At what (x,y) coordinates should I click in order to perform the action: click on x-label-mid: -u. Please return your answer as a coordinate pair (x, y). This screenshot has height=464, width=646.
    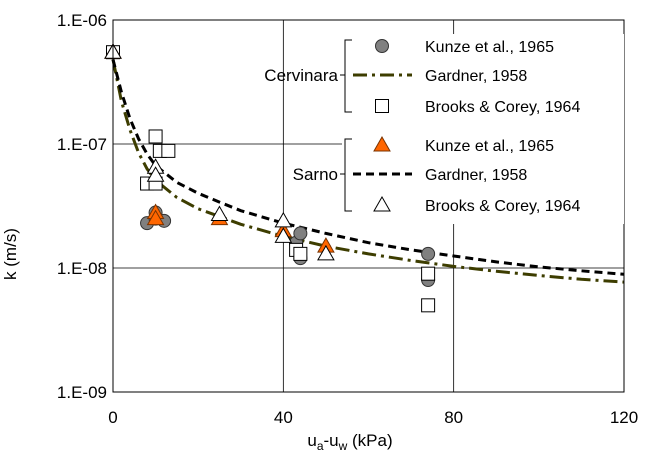
    Looking at the image, I should click on (331, 440).